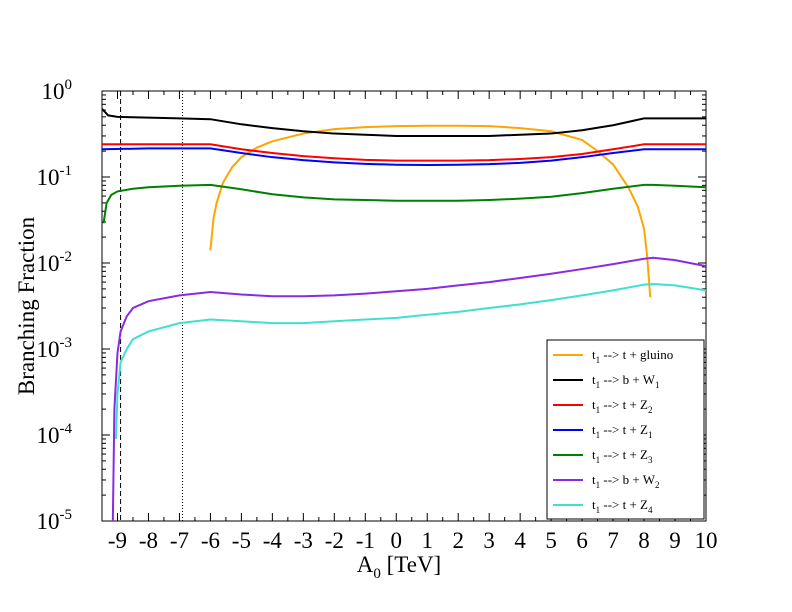 This screenshot has height=612, width=792. I want to click on x-tick-label: -9, so click(117, 540).